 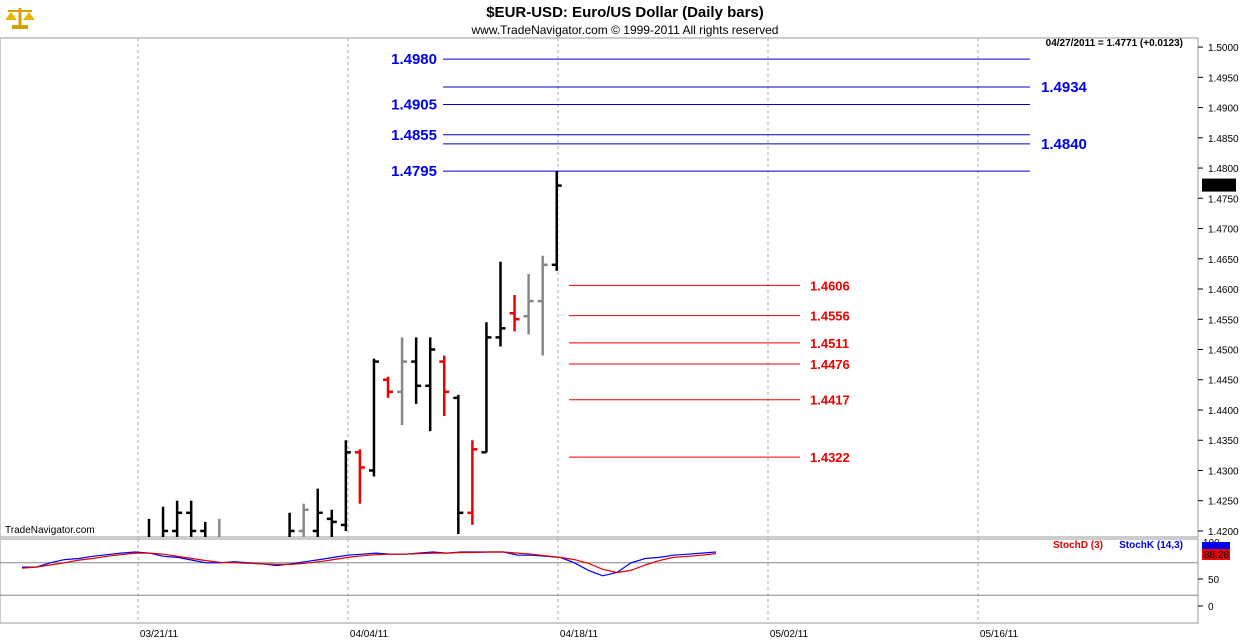 What do you see at coordinates (1064, 87) in the screenshot?
I see `resistance-label: 1.4934` at bounding box center [1064, 87].